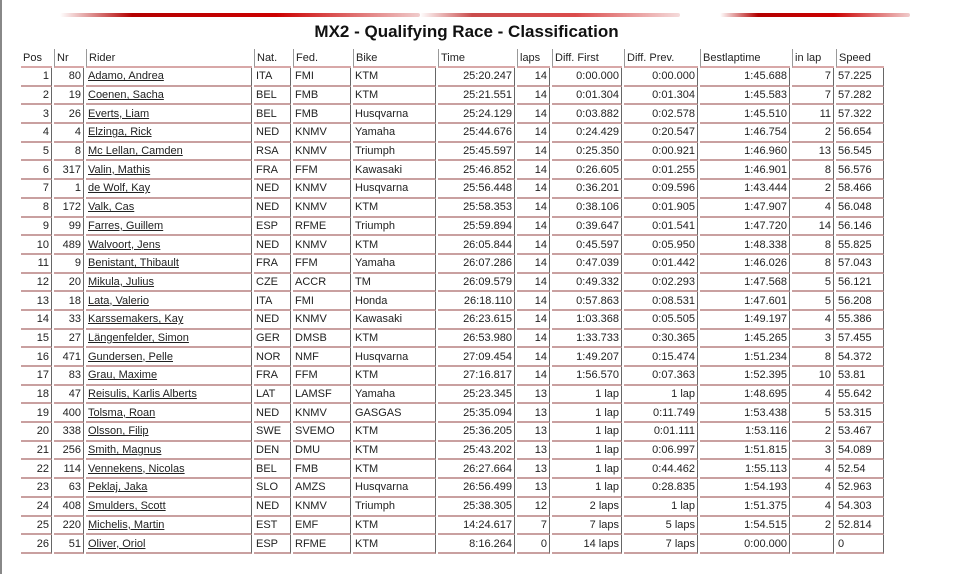 Image resolution: width=961 pixels, height=574 pixels. I want to click on cell-time: 14:24.617, so click(476, 526).